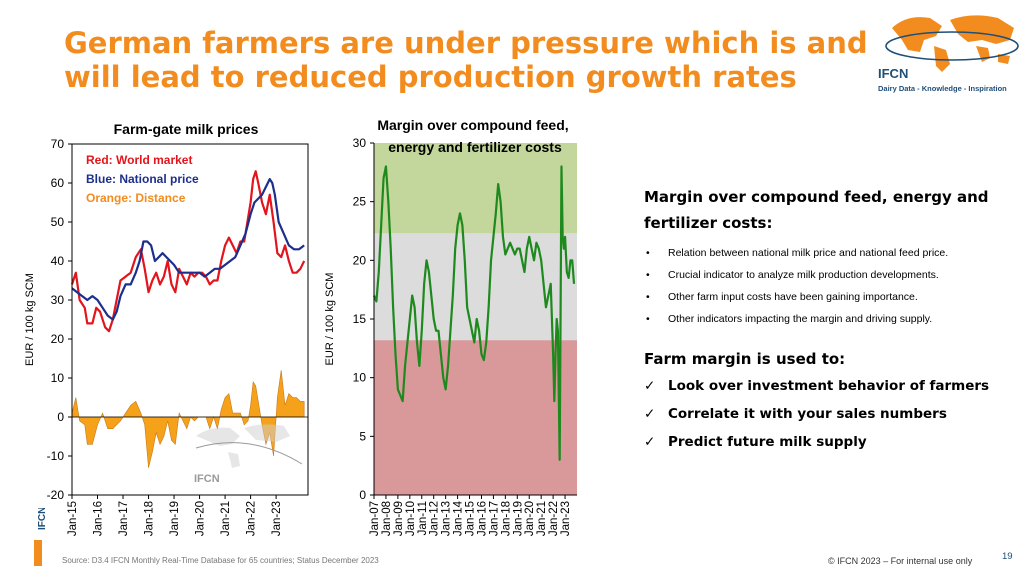  Describe the element at coordinates (387, 518) in the screenshot. I see `x-tick-label: Jan-08` at that location.